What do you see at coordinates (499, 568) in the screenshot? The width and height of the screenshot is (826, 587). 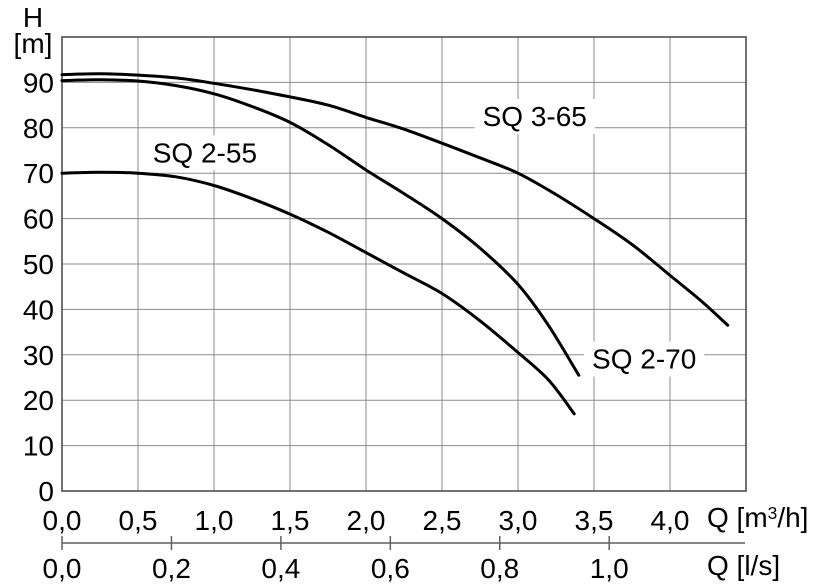 I see `x-tick-label-ls: 0,8` at bounding box center [499, 568].